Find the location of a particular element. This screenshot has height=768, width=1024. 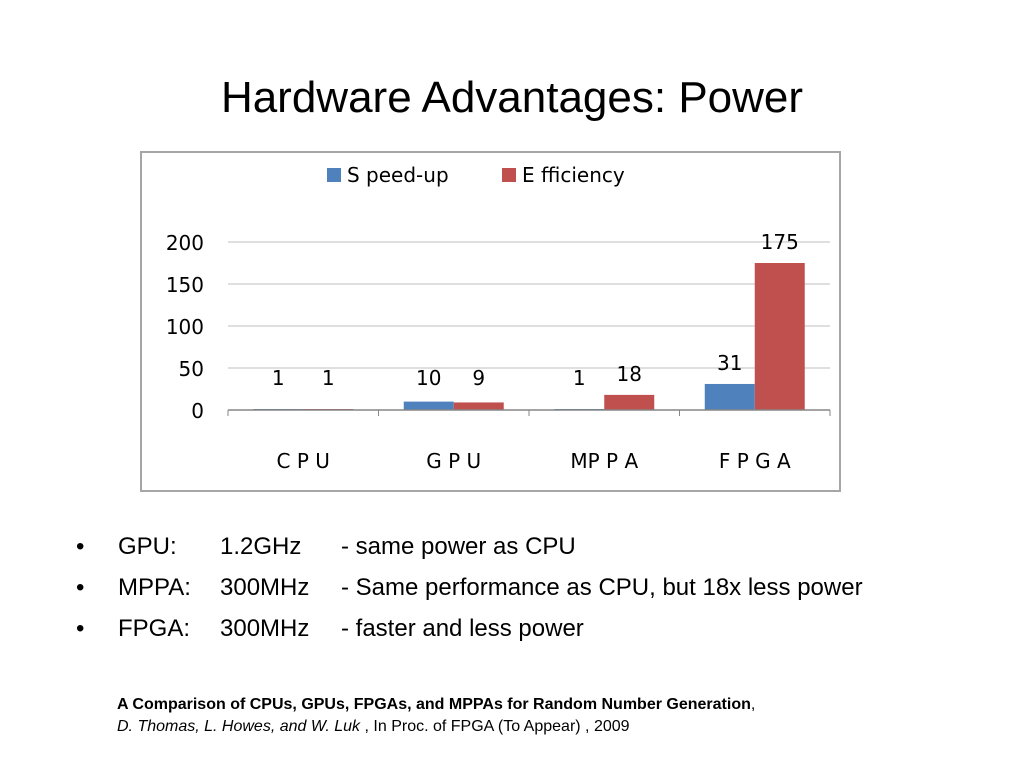

bullet-label: FPGA: is located at coordinates (154, 628).